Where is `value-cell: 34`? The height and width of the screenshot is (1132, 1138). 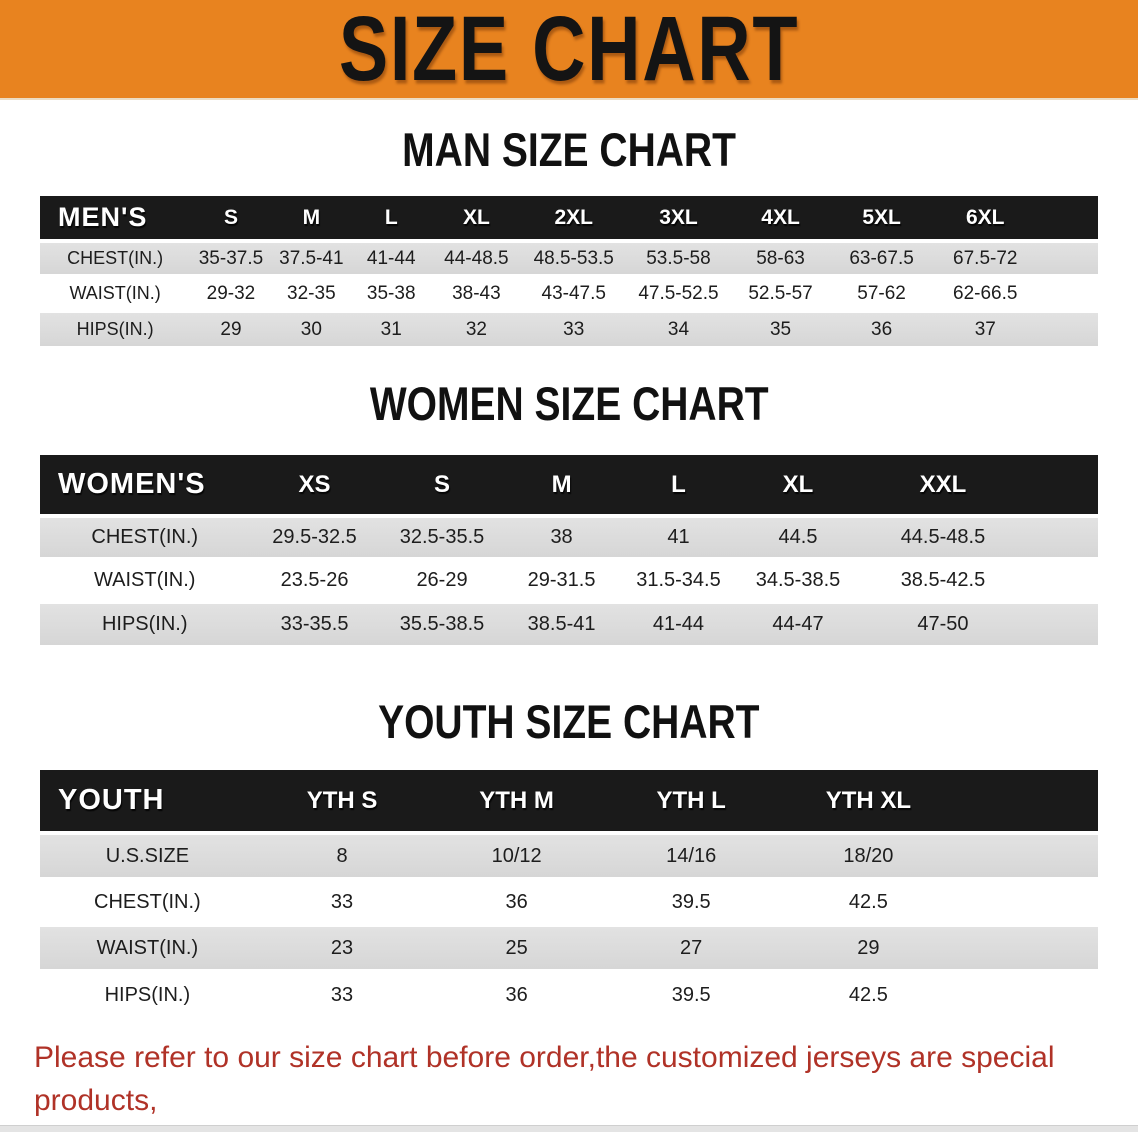
value-cell: 34 is located at coordinates (678, 327).